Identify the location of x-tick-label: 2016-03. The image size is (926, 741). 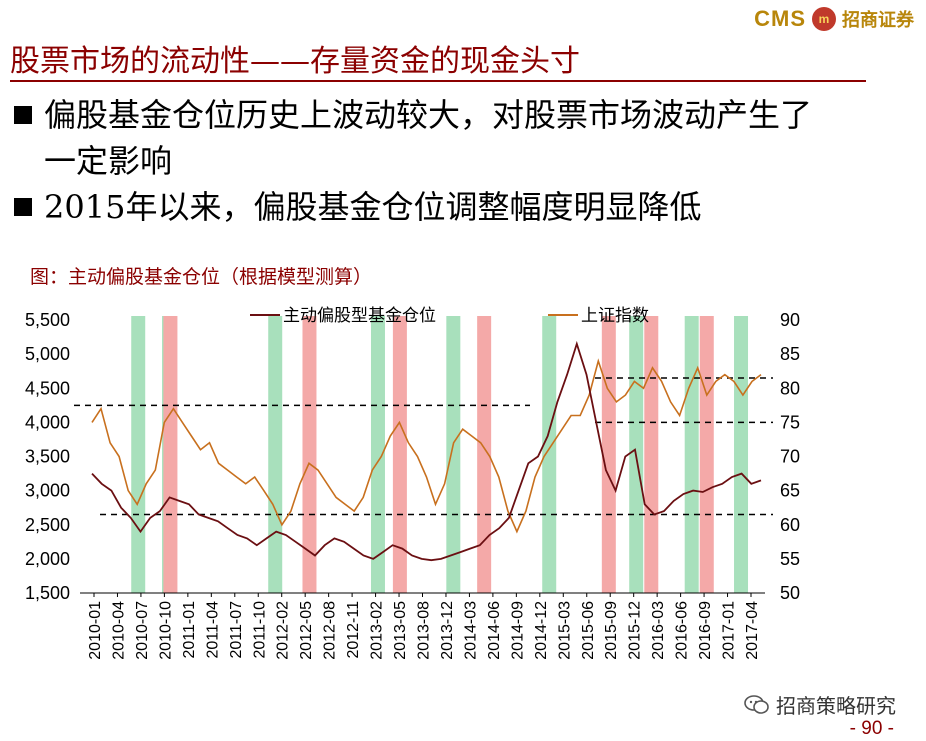
(658, 630).